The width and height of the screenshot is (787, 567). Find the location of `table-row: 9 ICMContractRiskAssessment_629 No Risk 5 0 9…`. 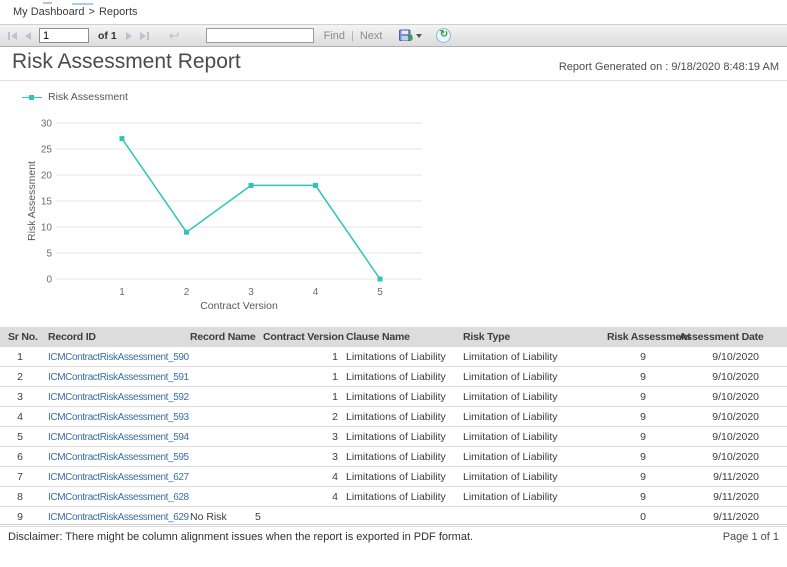

table-row: 9 ICMContractRiskAssessment_629 No Risk 5 0 9… is located at coordinates (393, 516).